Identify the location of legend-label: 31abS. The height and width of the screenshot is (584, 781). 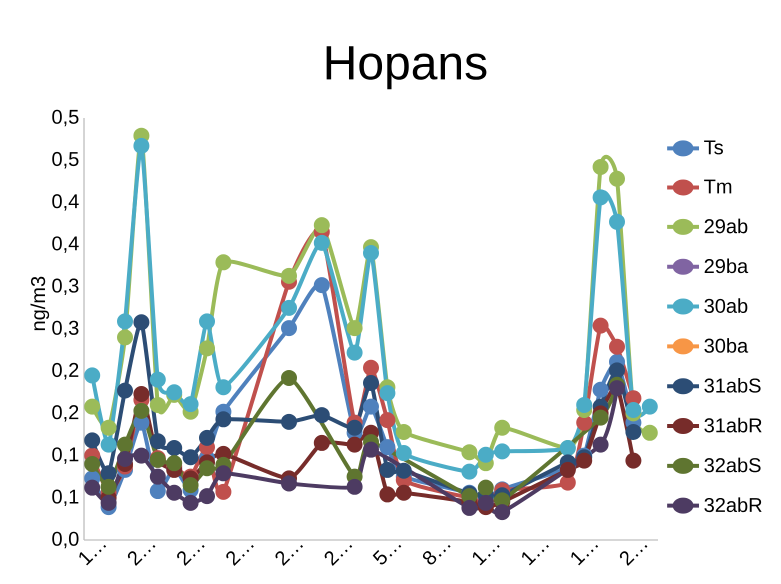
(732, 385).